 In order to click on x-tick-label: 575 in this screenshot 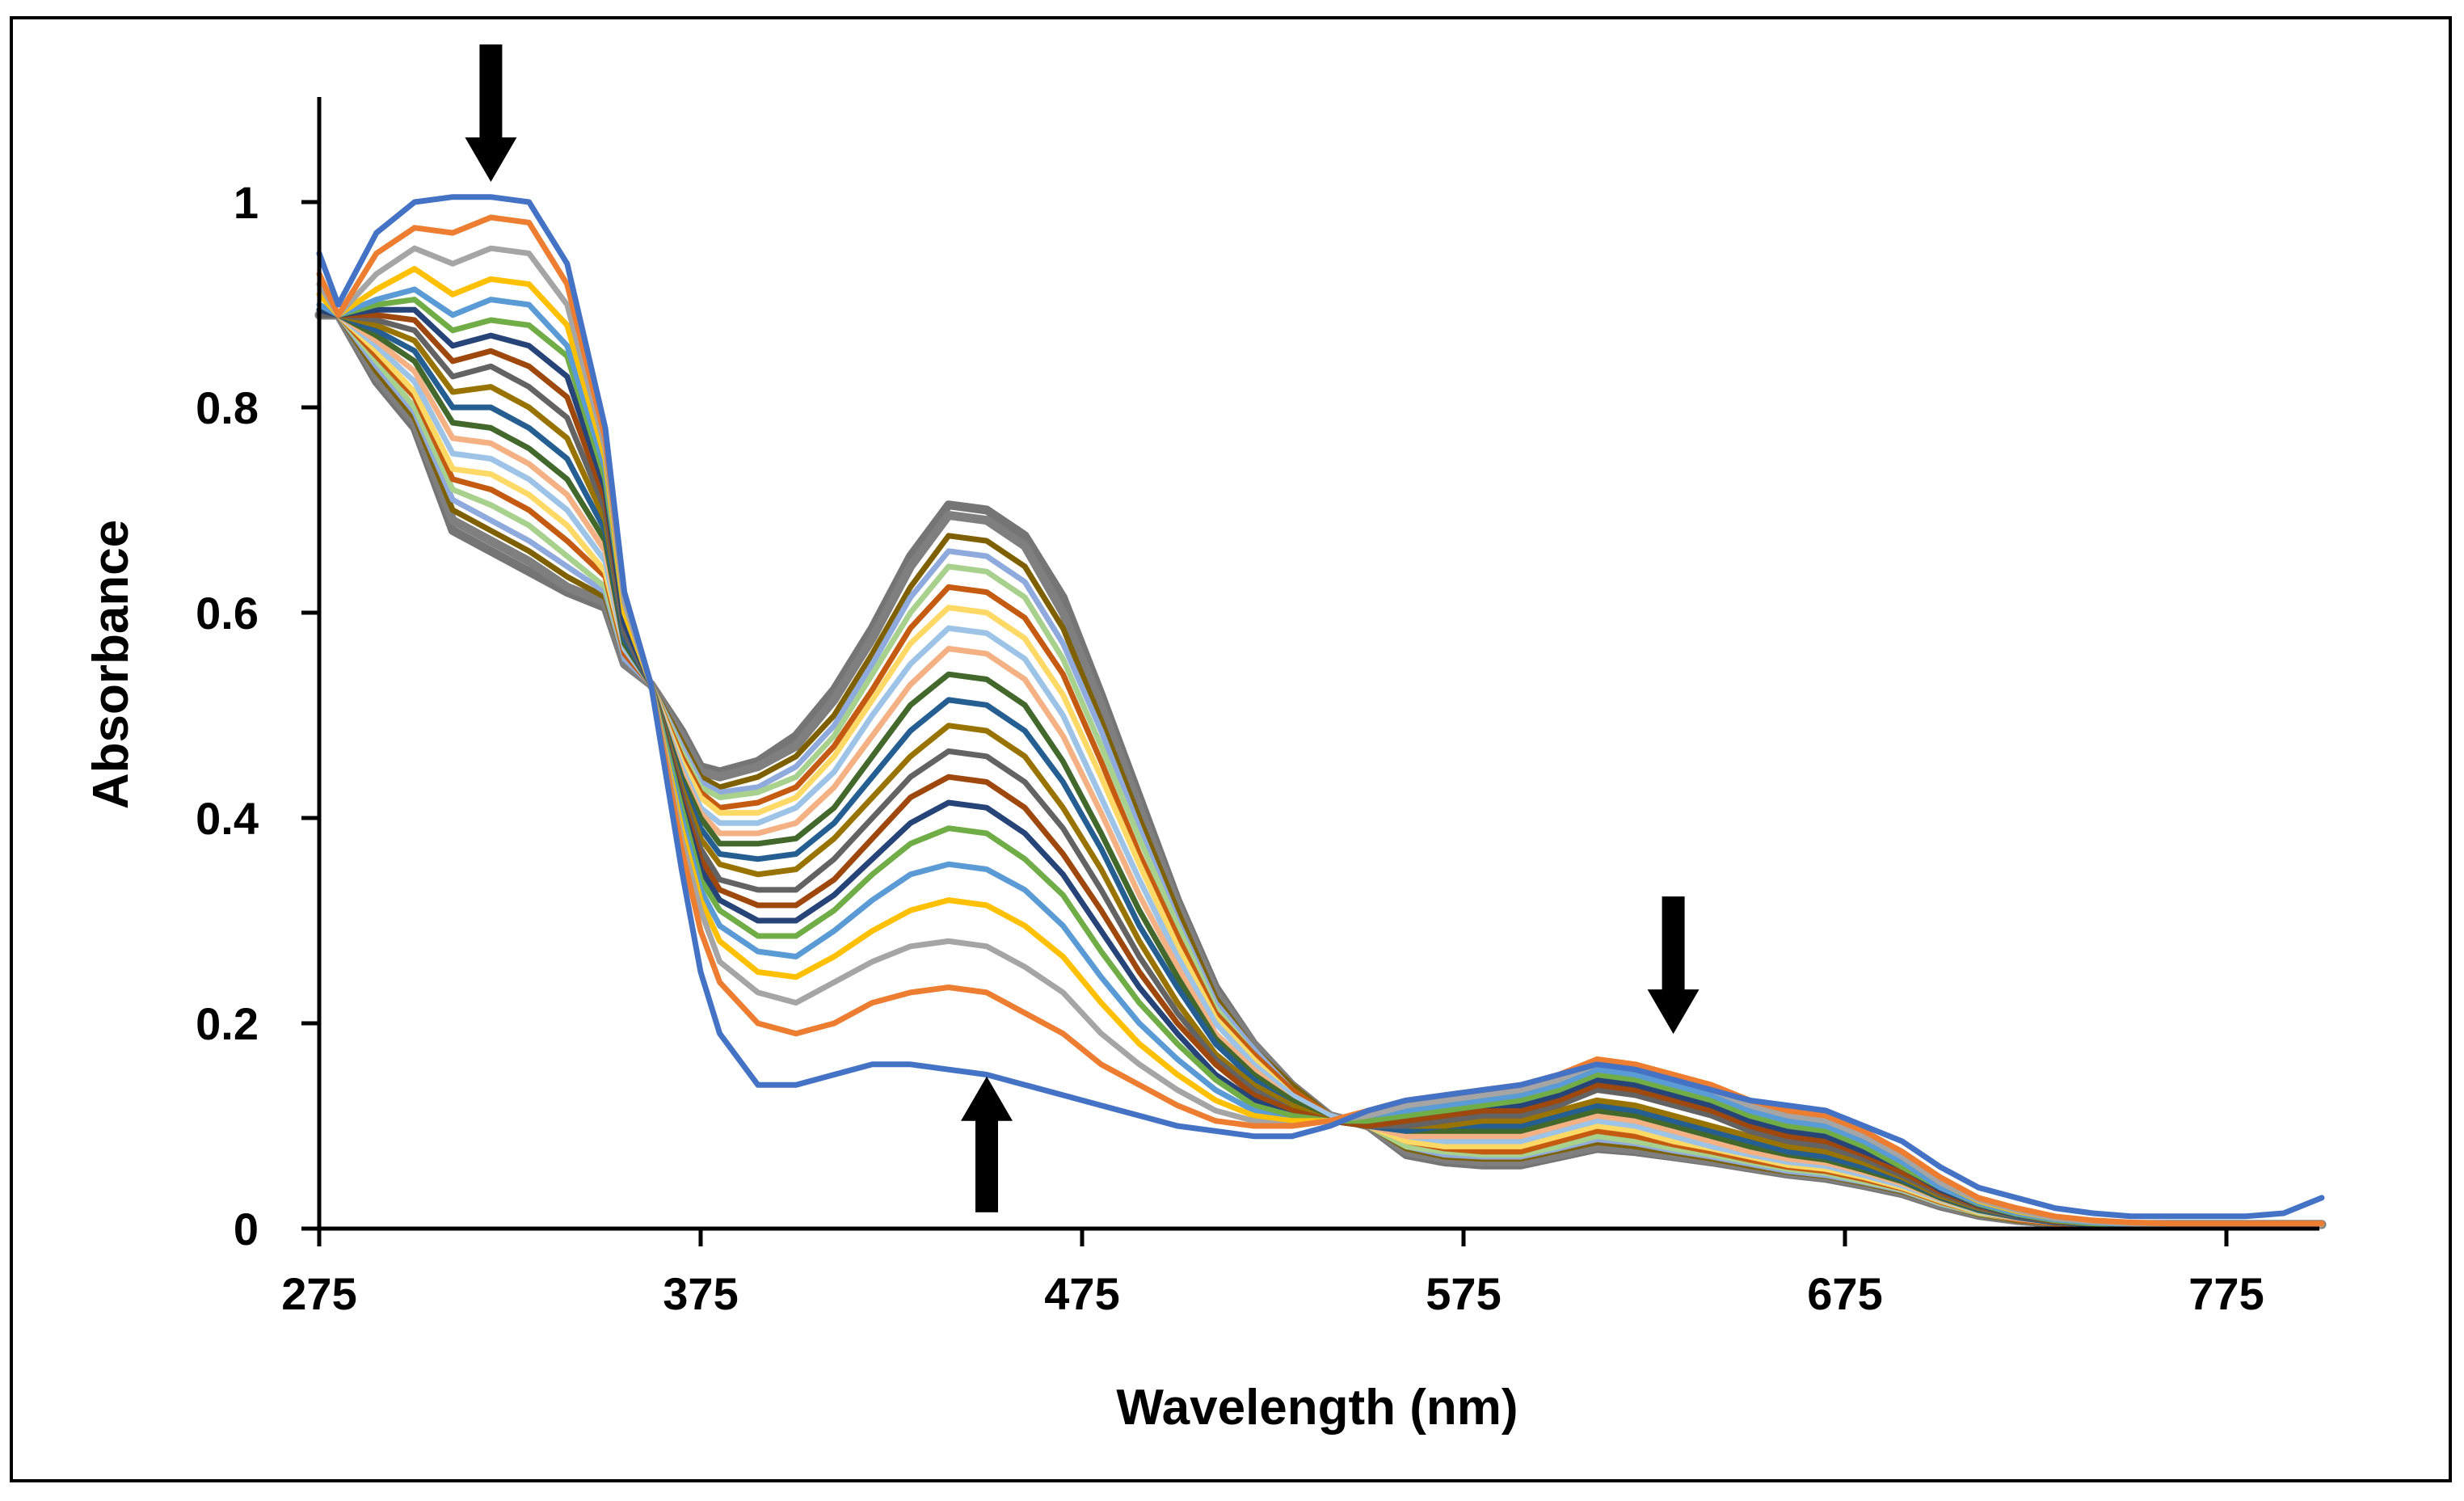, I will do `click(1464, 1293)`.